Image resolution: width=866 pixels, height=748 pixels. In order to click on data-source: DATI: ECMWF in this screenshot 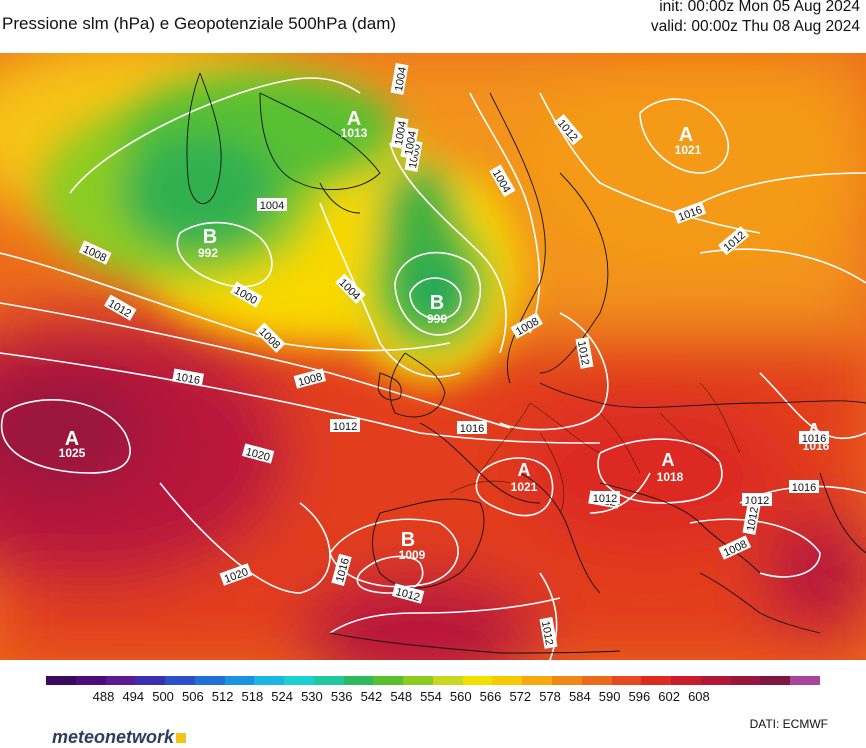, I will do `click(788, 724)`.